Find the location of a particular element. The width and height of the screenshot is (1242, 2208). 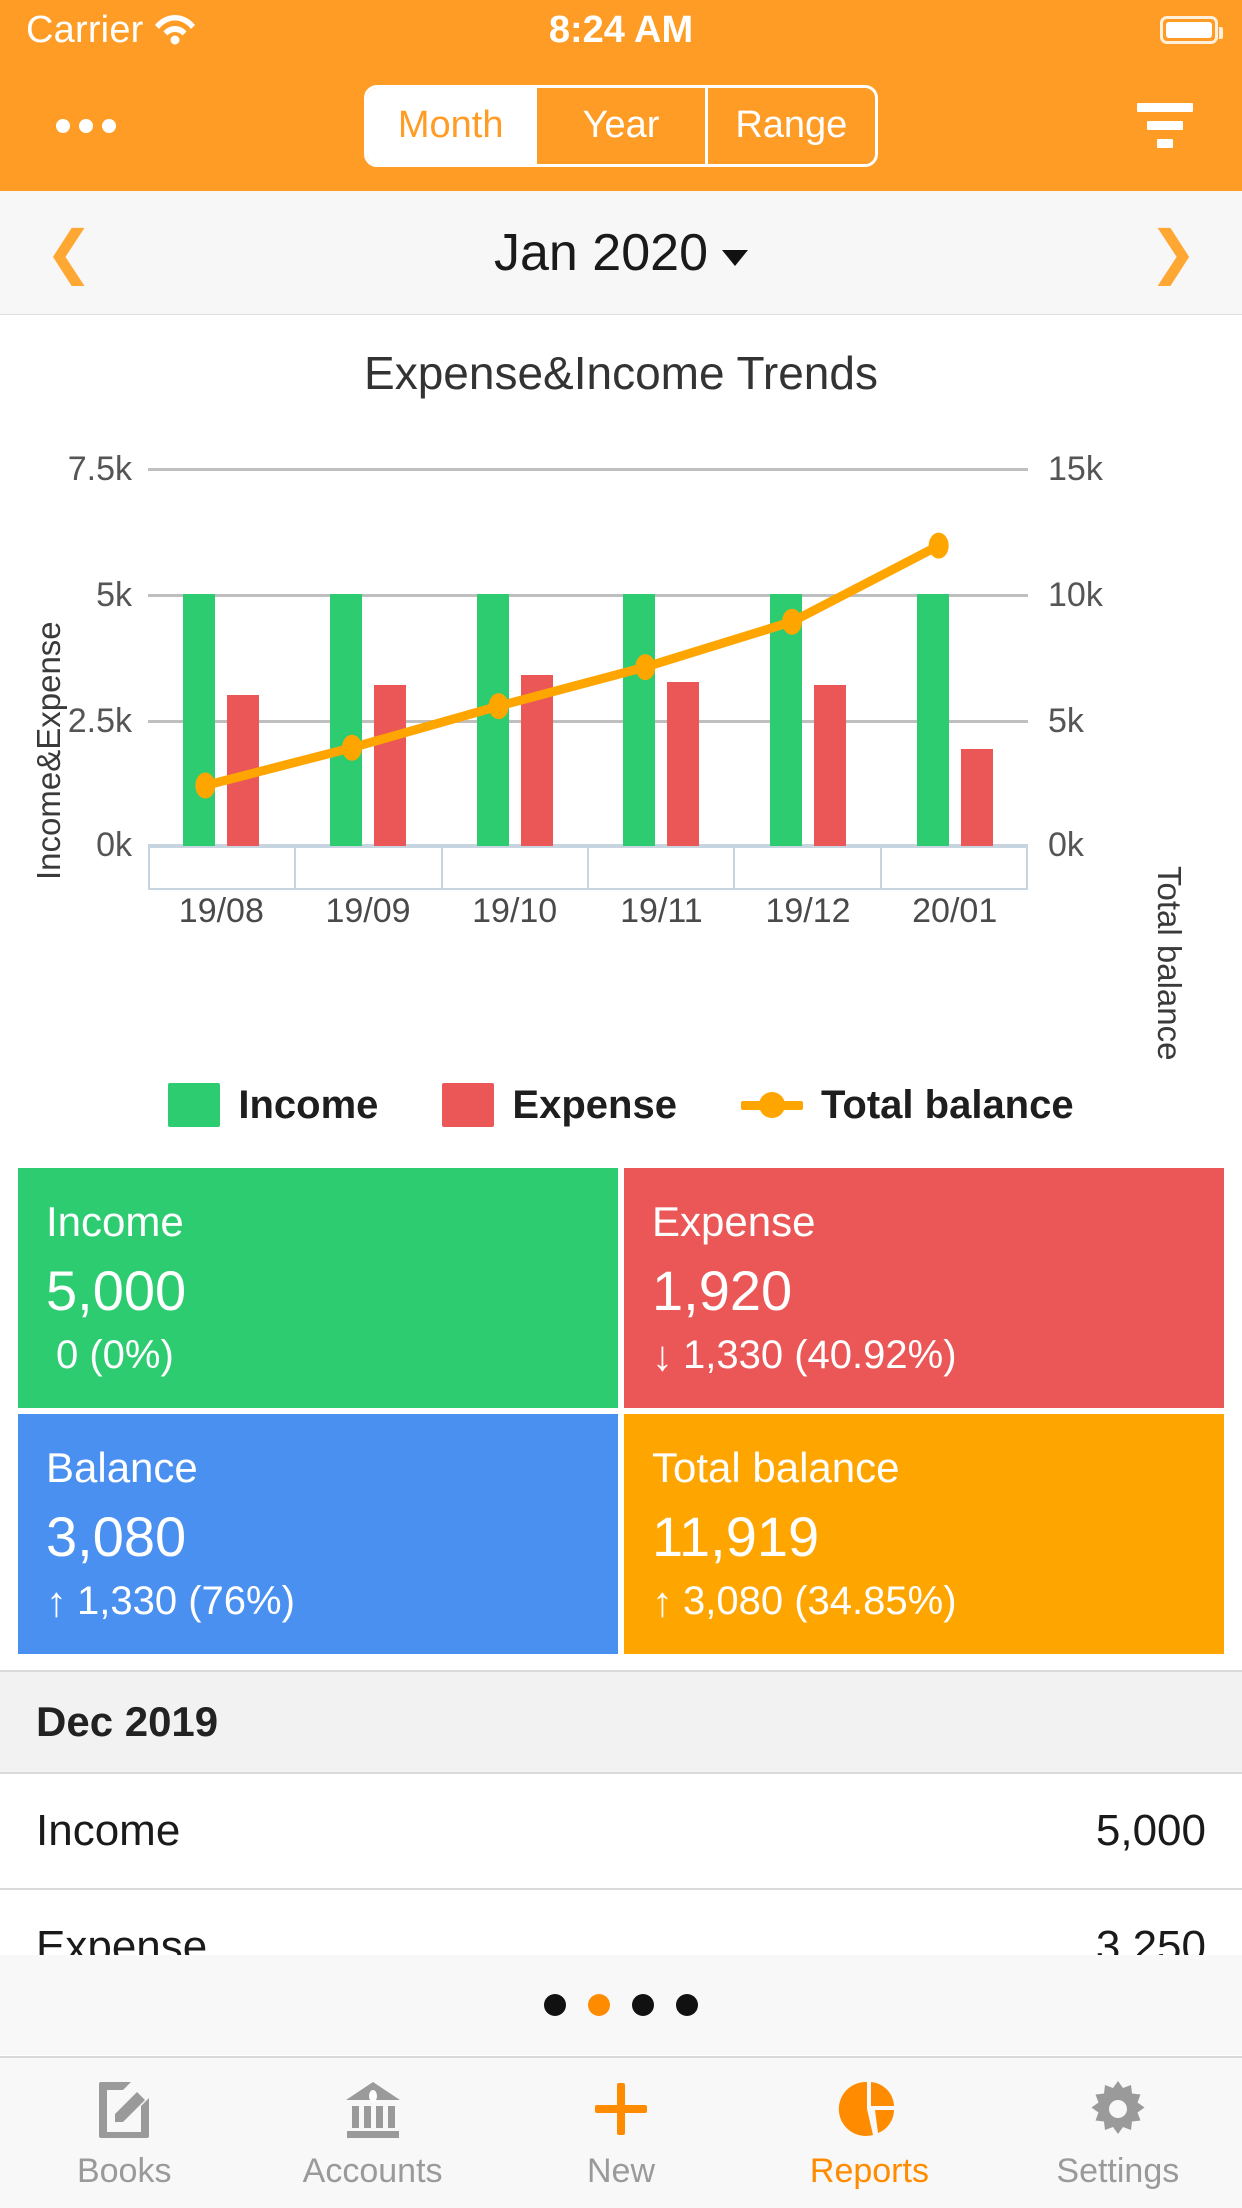

list-item-label: Income is located at coordinates (108, 1830).